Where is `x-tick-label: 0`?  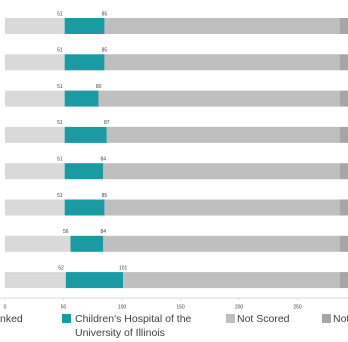
x-tick-label: 0 is located at coordinates (5, 307).